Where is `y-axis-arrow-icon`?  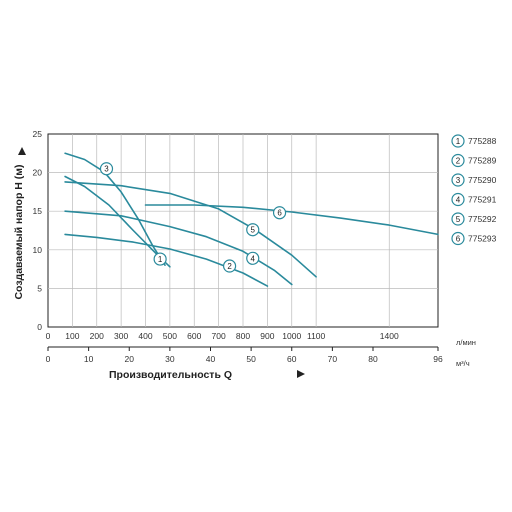 y-axis-arrow-icon is located at coordinates (22, 151).